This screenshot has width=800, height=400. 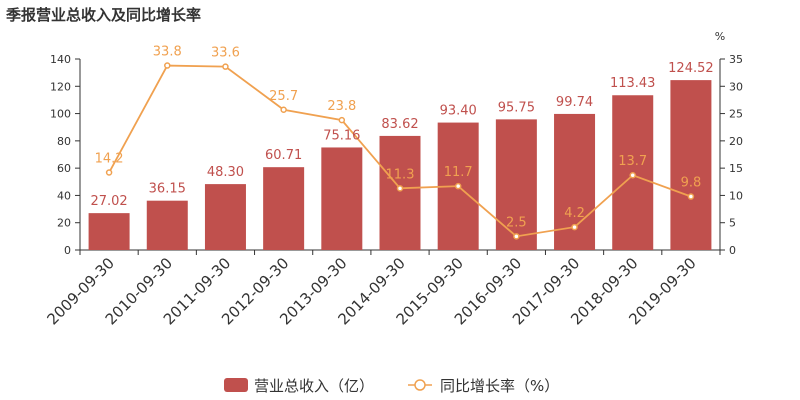 I want to click on line-value-label: 13.7, so click(x=632, y=161).